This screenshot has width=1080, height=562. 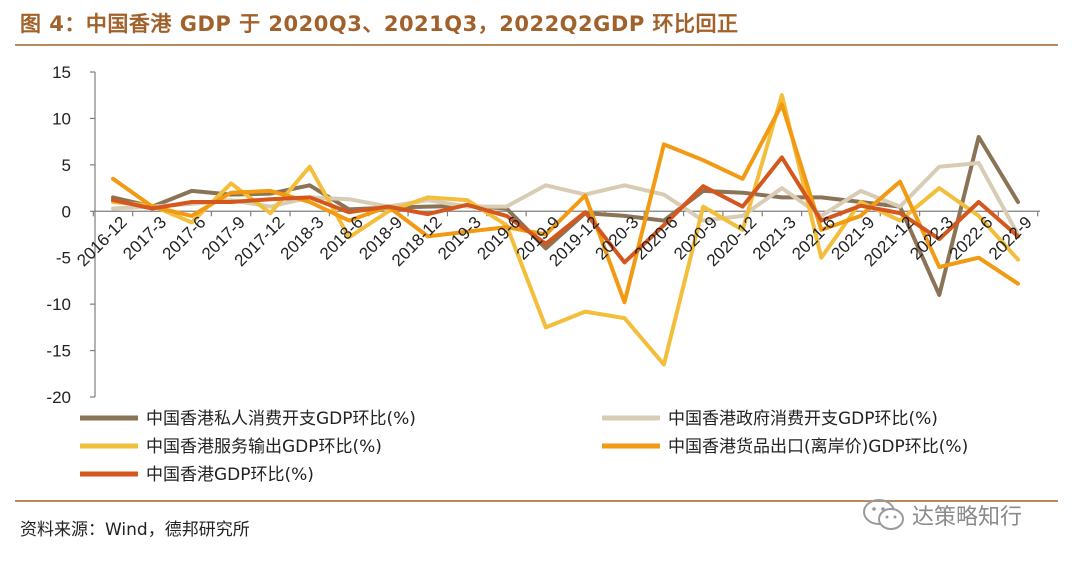 What do you see at coordinates (58, 304) in the screenshot?
I see `y-tick-label: -10` at bounding box center [58, 304].